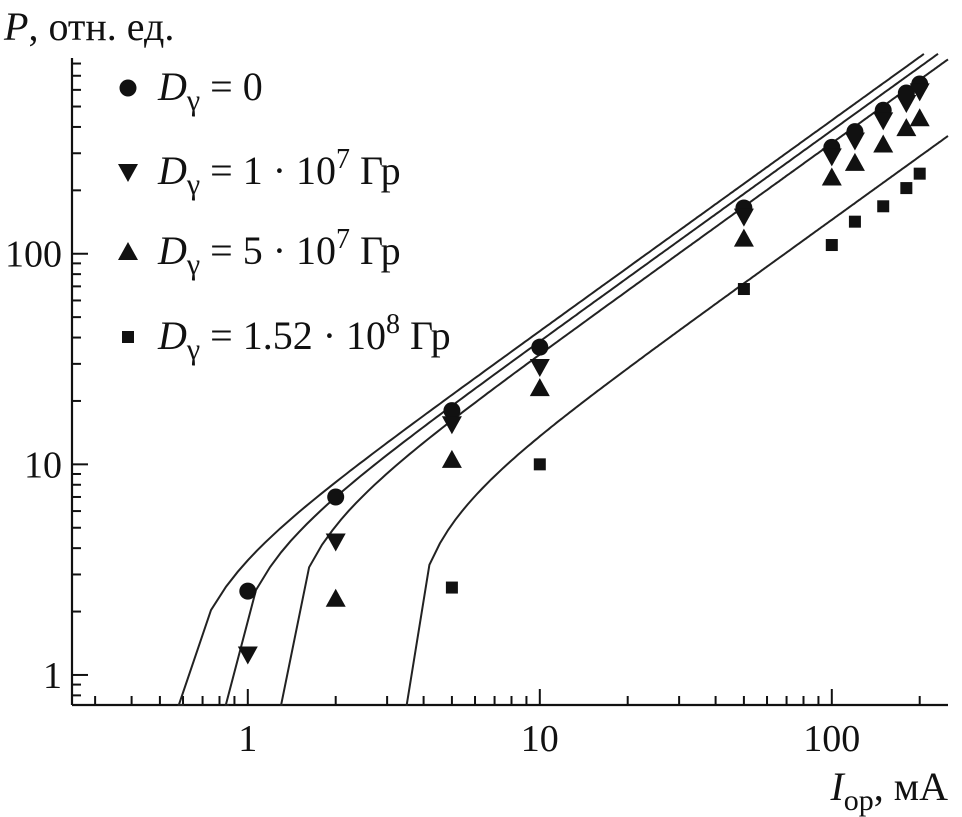 This screenshot has width=962, height=817. I want to click on y-tick-label: 100, so click(33, 255).